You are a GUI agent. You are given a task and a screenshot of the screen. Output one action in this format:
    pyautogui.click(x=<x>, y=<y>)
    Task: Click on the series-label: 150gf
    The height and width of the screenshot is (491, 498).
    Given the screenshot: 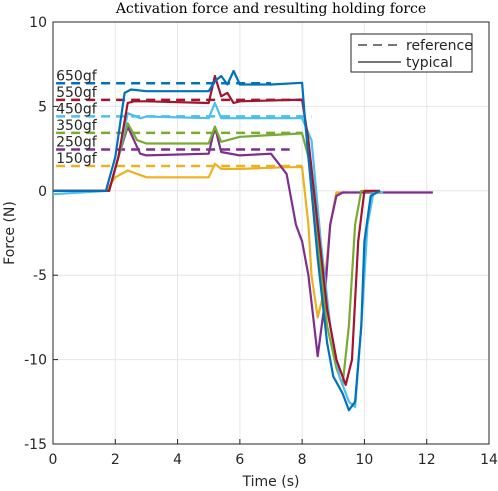 What is the action you would take?
    pyautogui.click(x=77, y=159)
    